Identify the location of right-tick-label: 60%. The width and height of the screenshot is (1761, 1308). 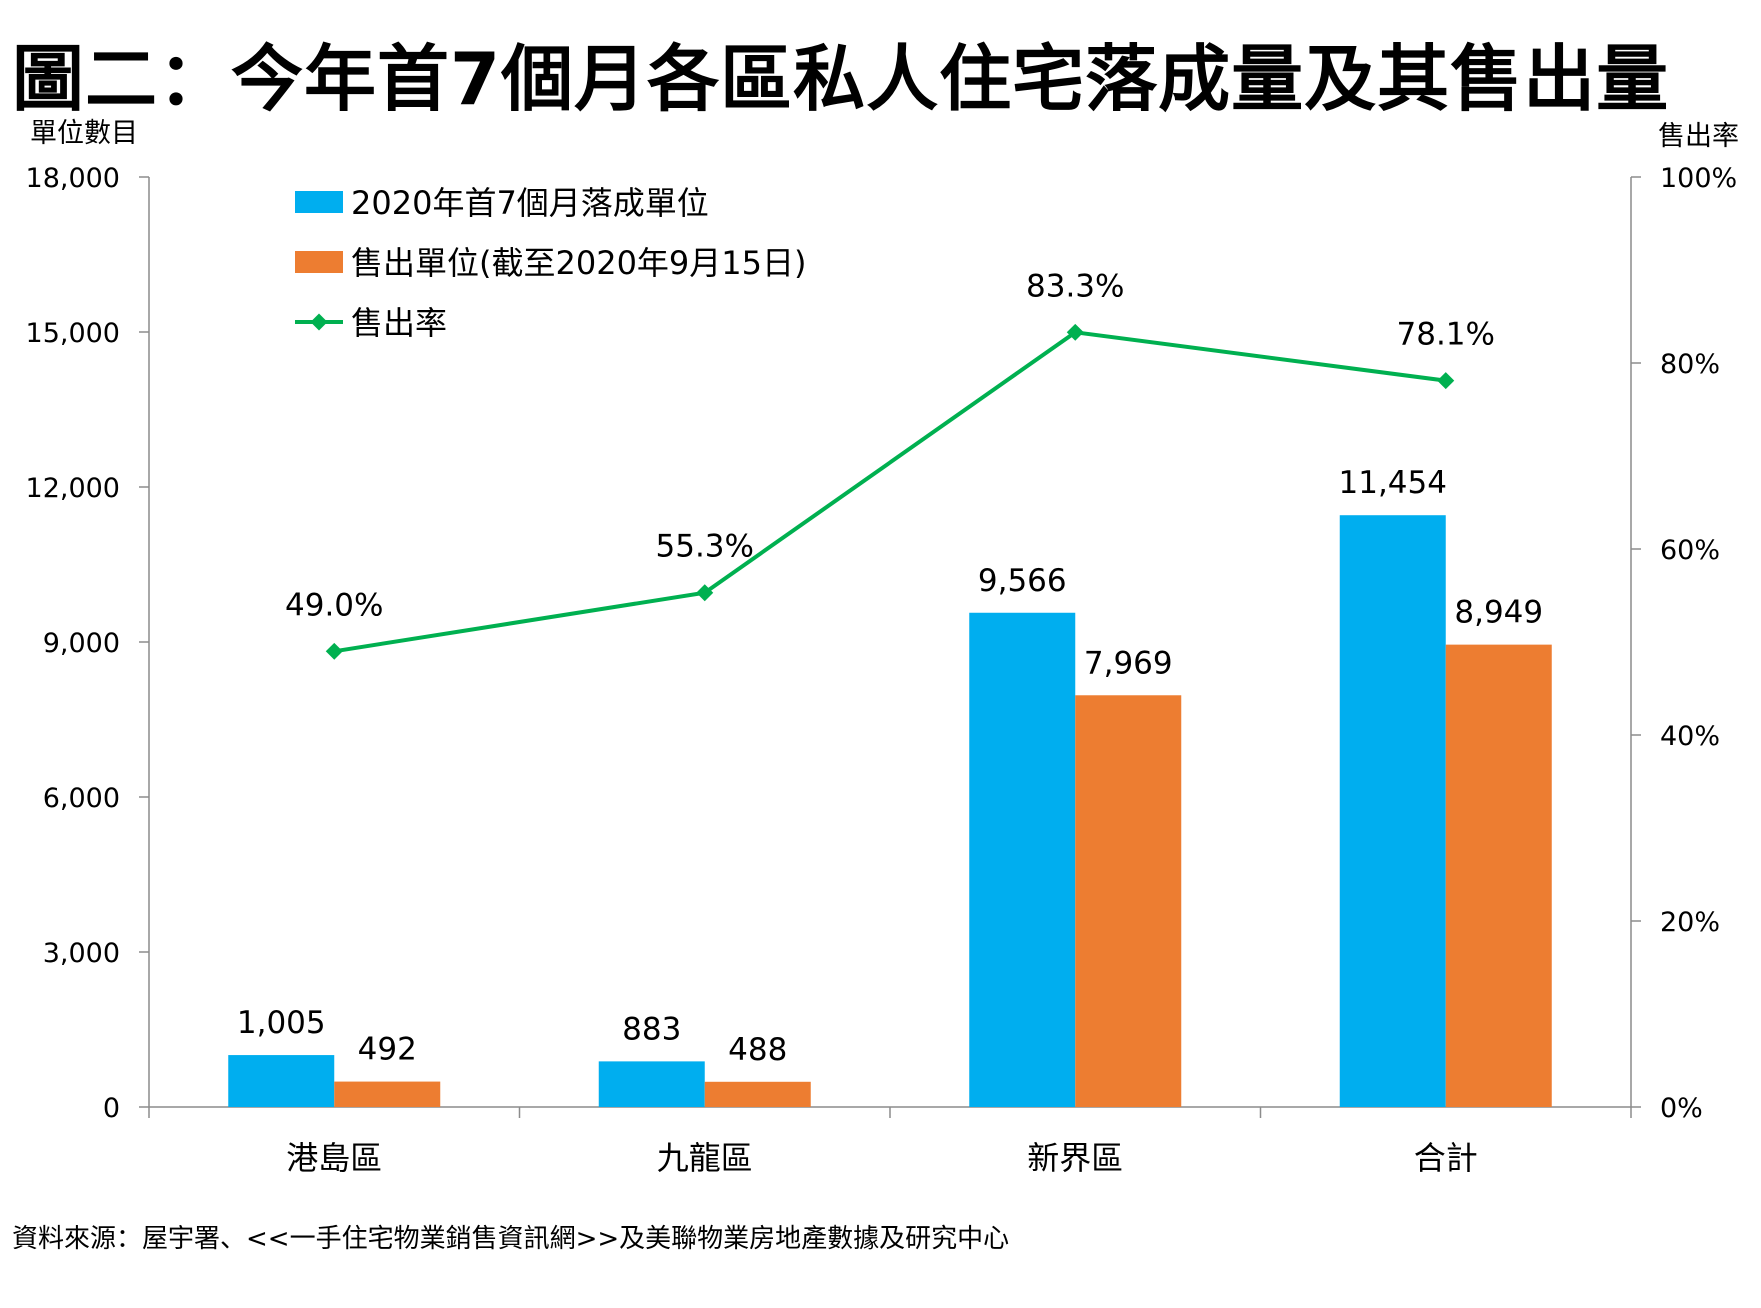
(1690, 550).